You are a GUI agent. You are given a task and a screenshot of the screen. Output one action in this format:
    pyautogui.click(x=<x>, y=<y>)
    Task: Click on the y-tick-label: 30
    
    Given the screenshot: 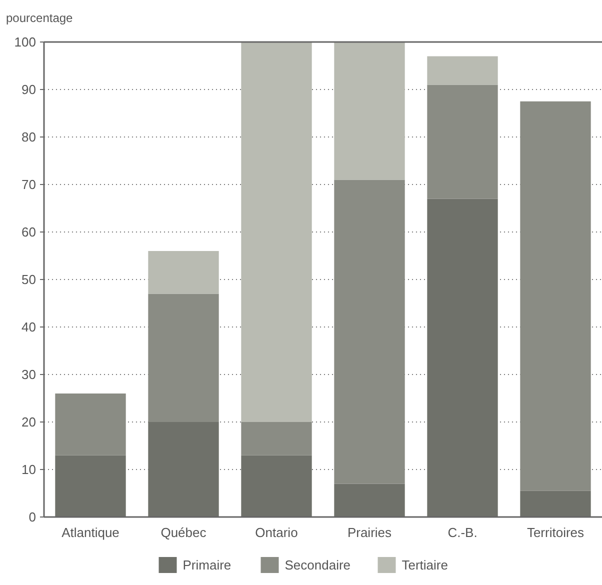 What is the action you would take?
    pyautogui.click(x=29, y=374)
    